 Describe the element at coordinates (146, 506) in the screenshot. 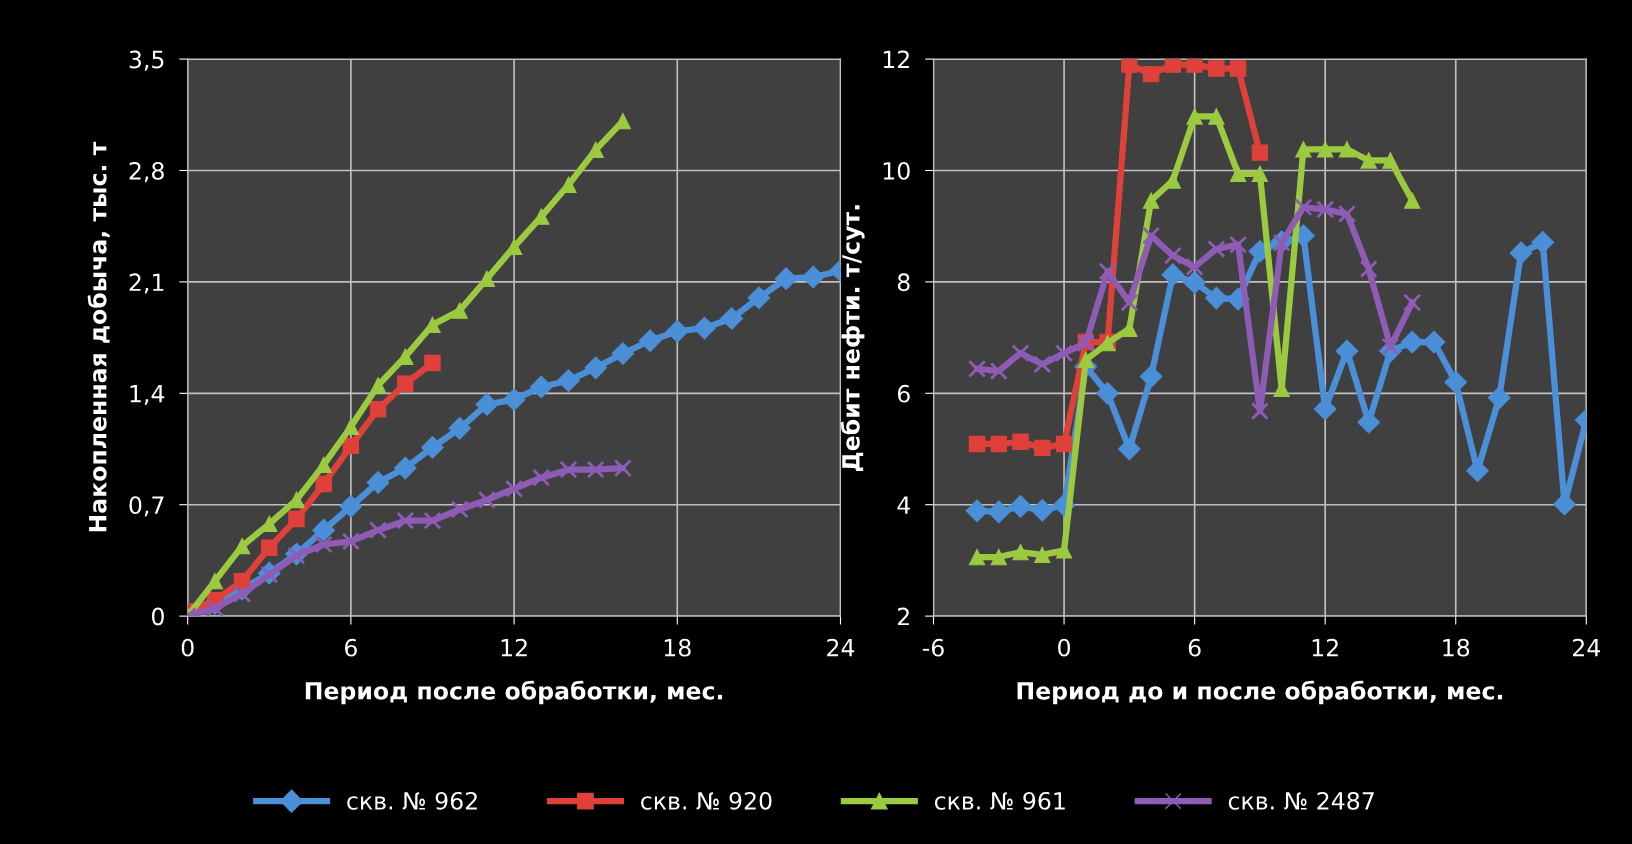

I see `y-tick-label: 0,7` at that location.